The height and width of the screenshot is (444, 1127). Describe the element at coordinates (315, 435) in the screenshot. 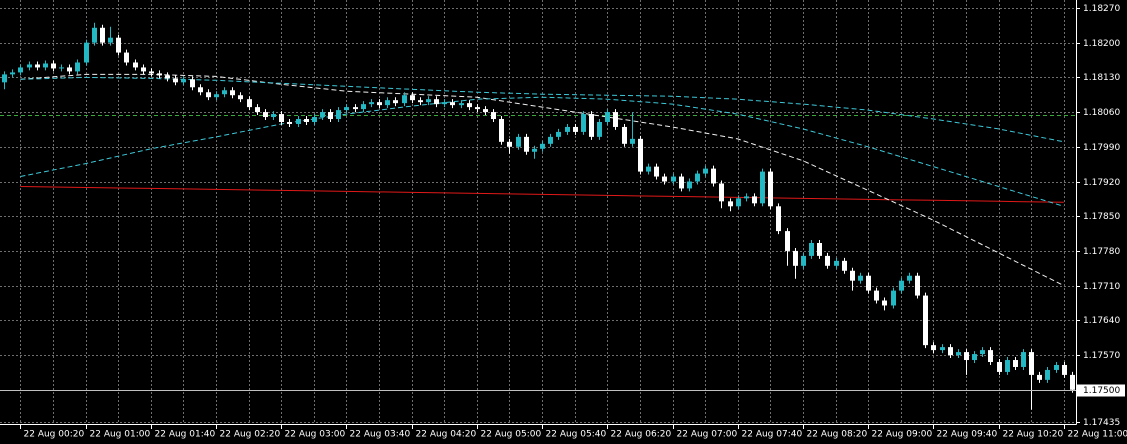

I see `x-tick-label: 22 Aug 03:00` at that location.